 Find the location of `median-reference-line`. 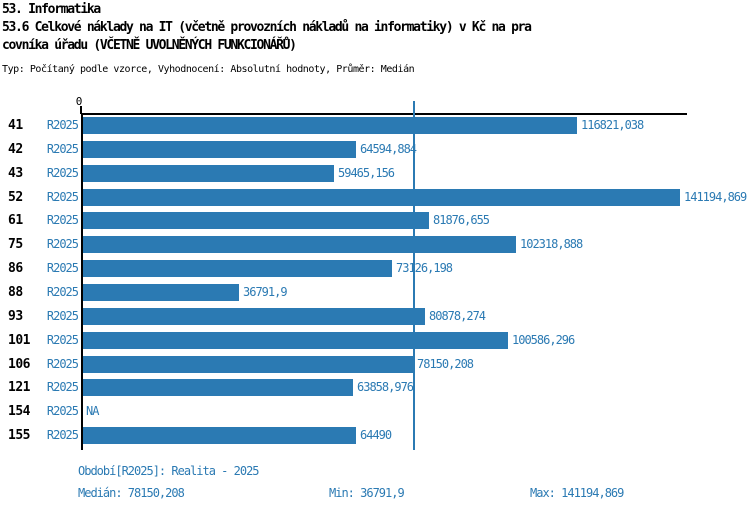

median-reference-line is located at coordinates (414, 275).